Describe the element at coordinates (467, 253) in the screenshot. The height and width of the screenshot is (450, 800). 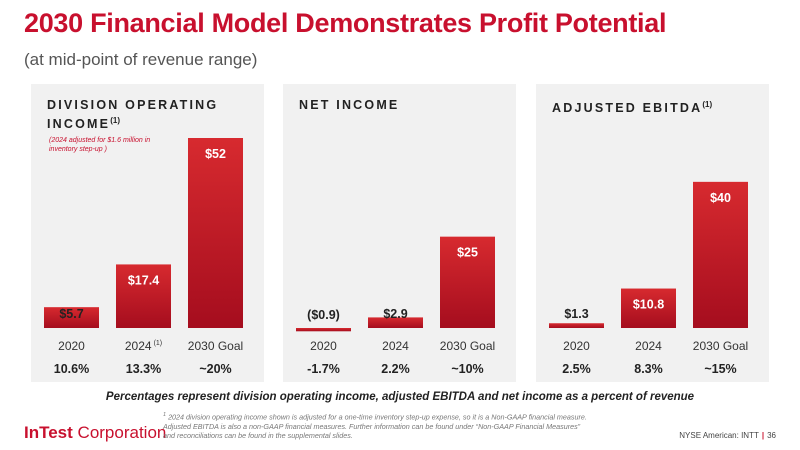
I see `data-label: $25` at that location.